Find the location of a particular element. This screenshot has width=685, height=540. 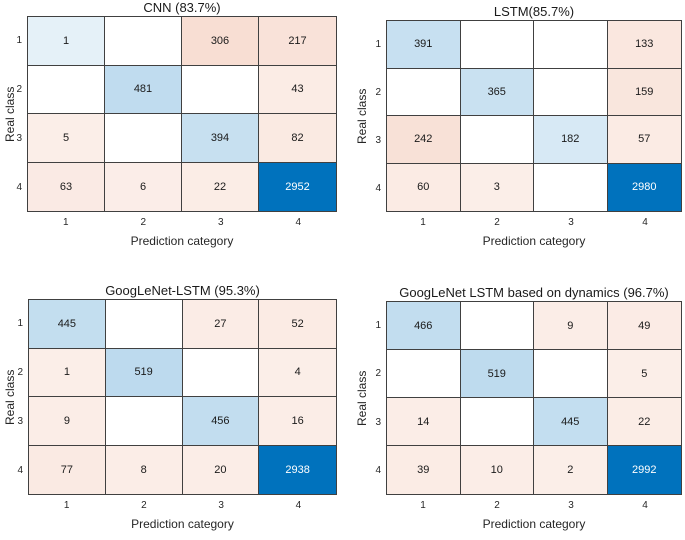

matrix-cell: 57 is located at coordinates (644, 140).